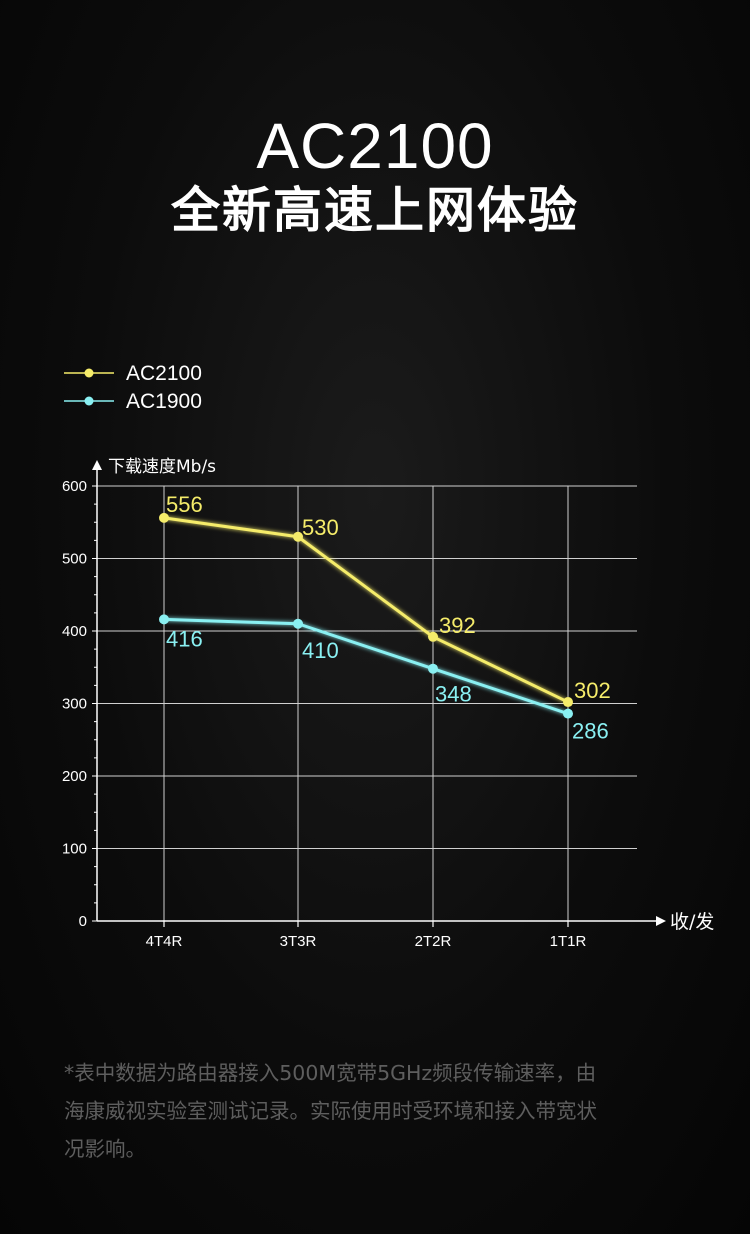  Describe the element at coordinates (164, 373) in the screenshot. I see `legend-label-ac2100: AC2100` at that location.